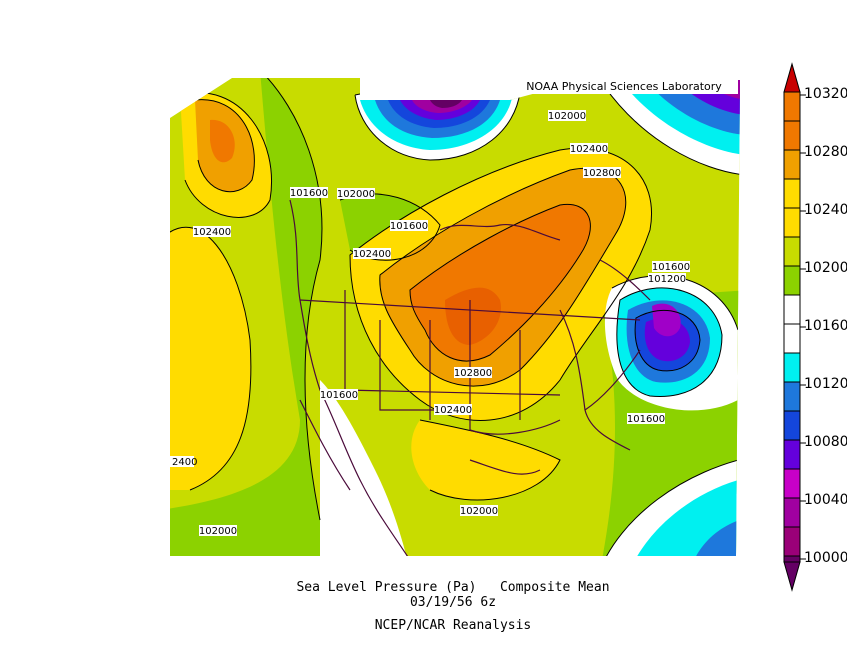  I want to click on contour-label: 2400, so click(183, 462).